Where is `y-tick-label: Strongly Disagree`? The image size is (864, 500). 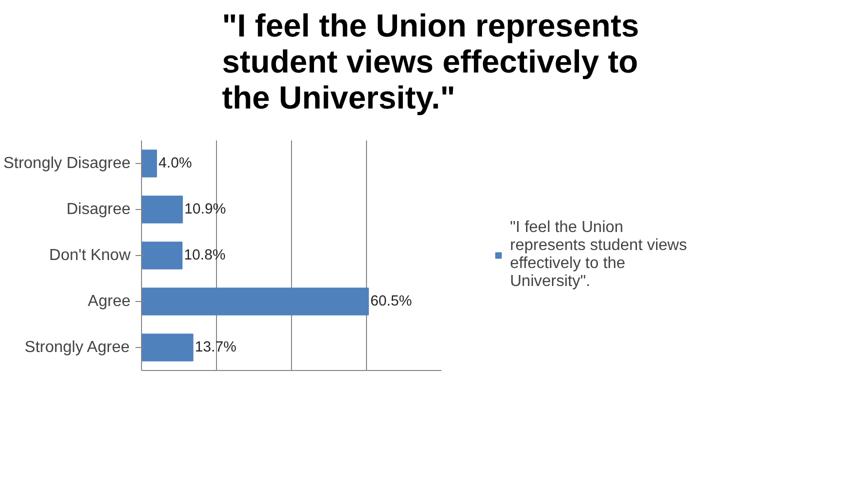 y-tick-label: Strongly Disagree is located at coordinates (67, 163).